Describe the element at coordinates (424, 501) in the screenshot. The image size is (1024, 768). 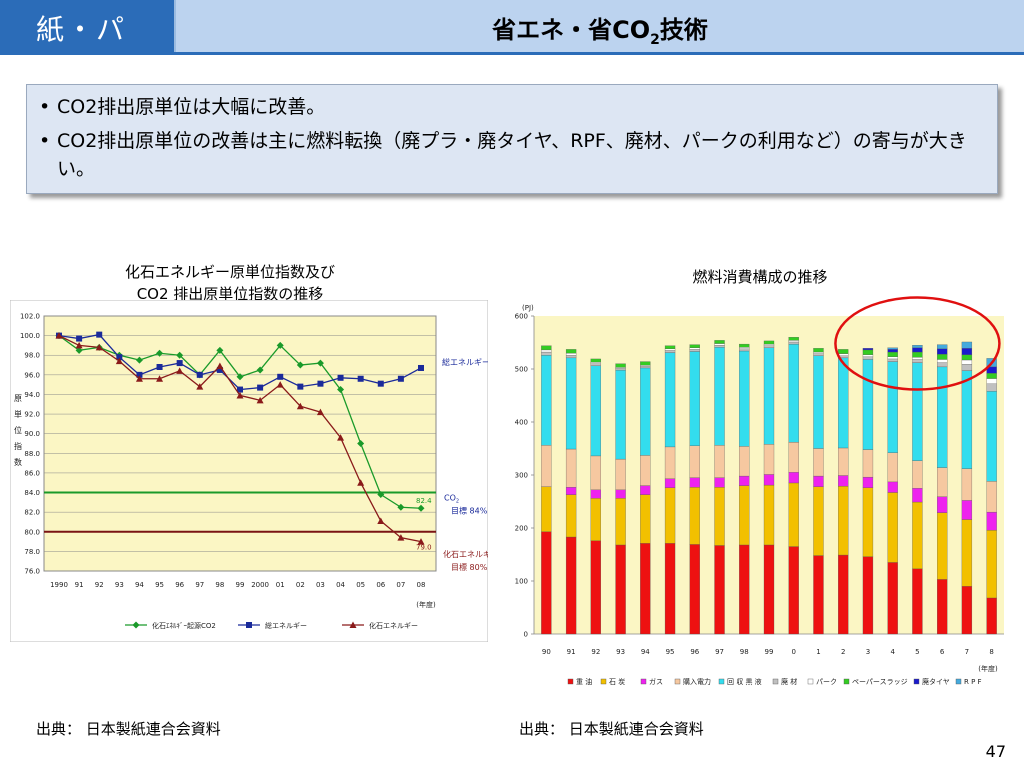
I see `annotation-co2-value: 82.4` at that location.